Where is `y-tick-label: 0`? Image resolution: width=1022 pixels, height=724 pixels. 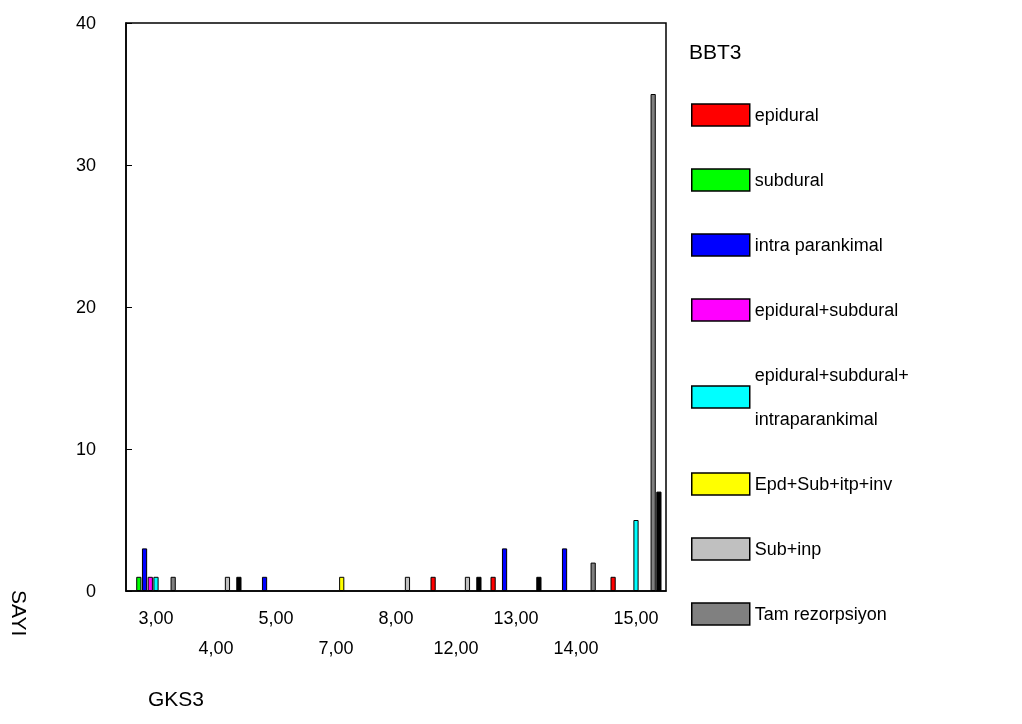 y-tick-label: 0 is located at coordinates (90, 591).